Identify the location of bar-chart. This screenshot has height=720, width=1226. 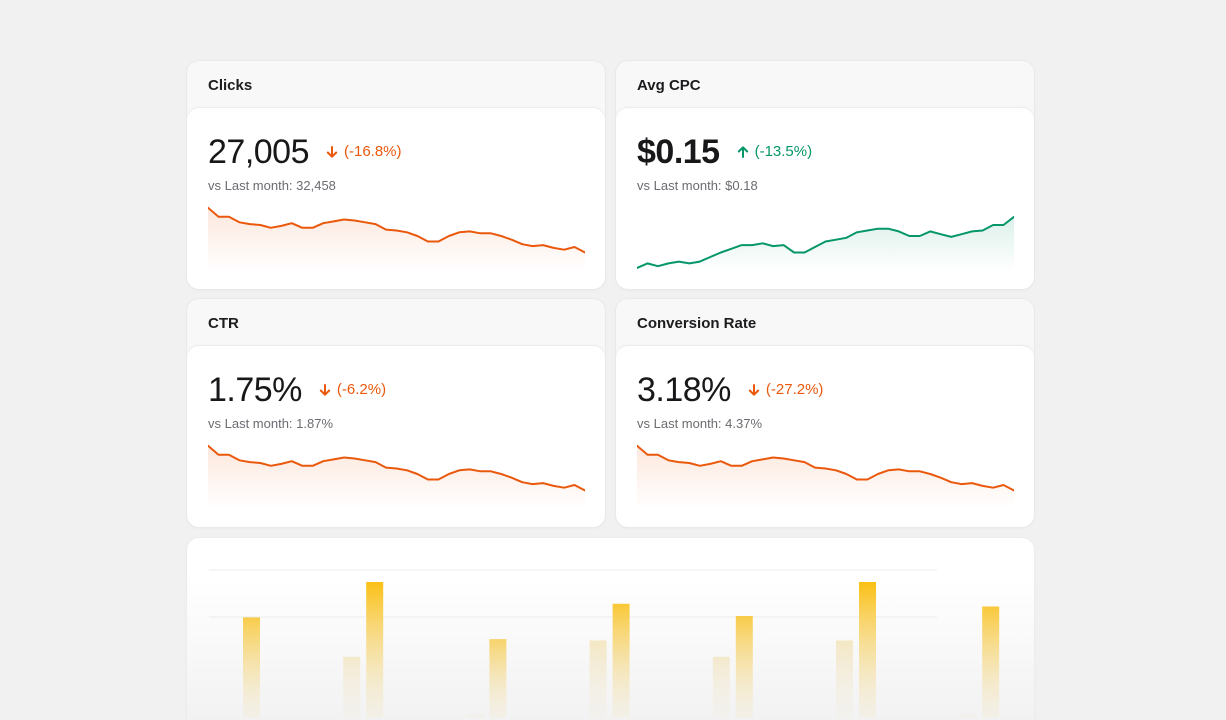
(604, 643).